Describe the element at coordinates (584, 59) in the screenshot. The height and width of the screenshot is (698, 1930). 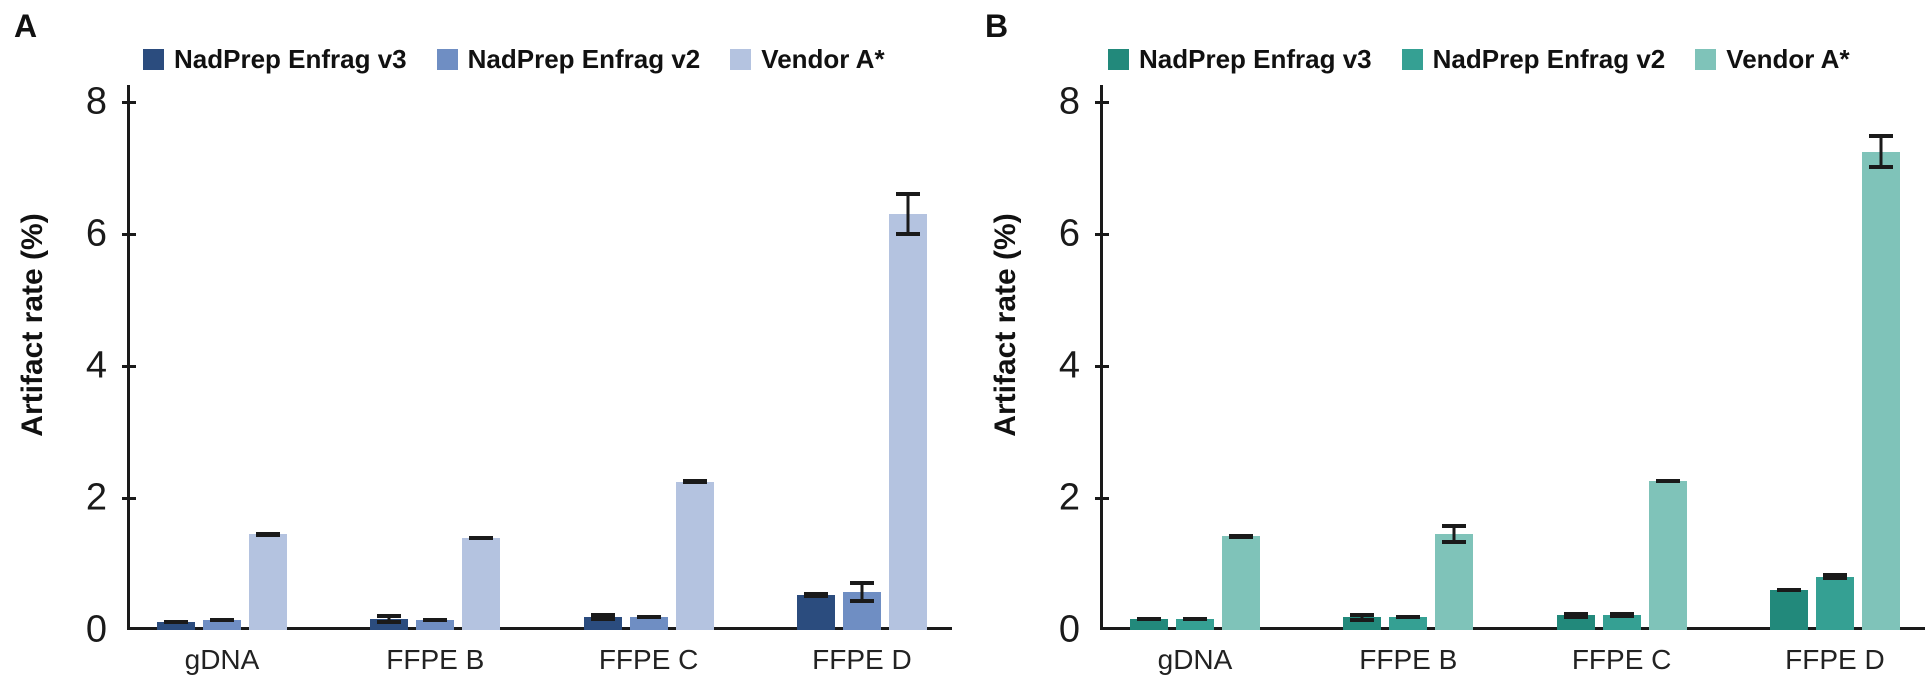
I see `legend-label: NadPrep Enfrag v2` at that location.